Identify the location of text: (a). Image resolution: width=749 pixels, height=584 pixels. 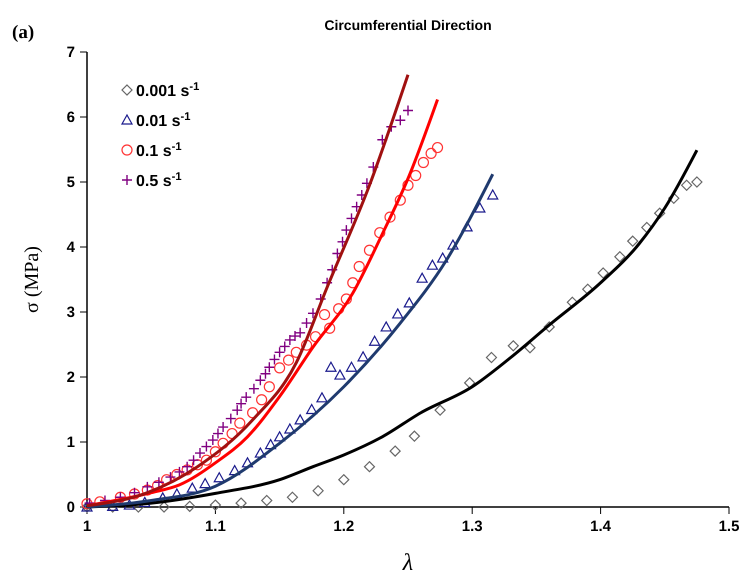
(23, 32).